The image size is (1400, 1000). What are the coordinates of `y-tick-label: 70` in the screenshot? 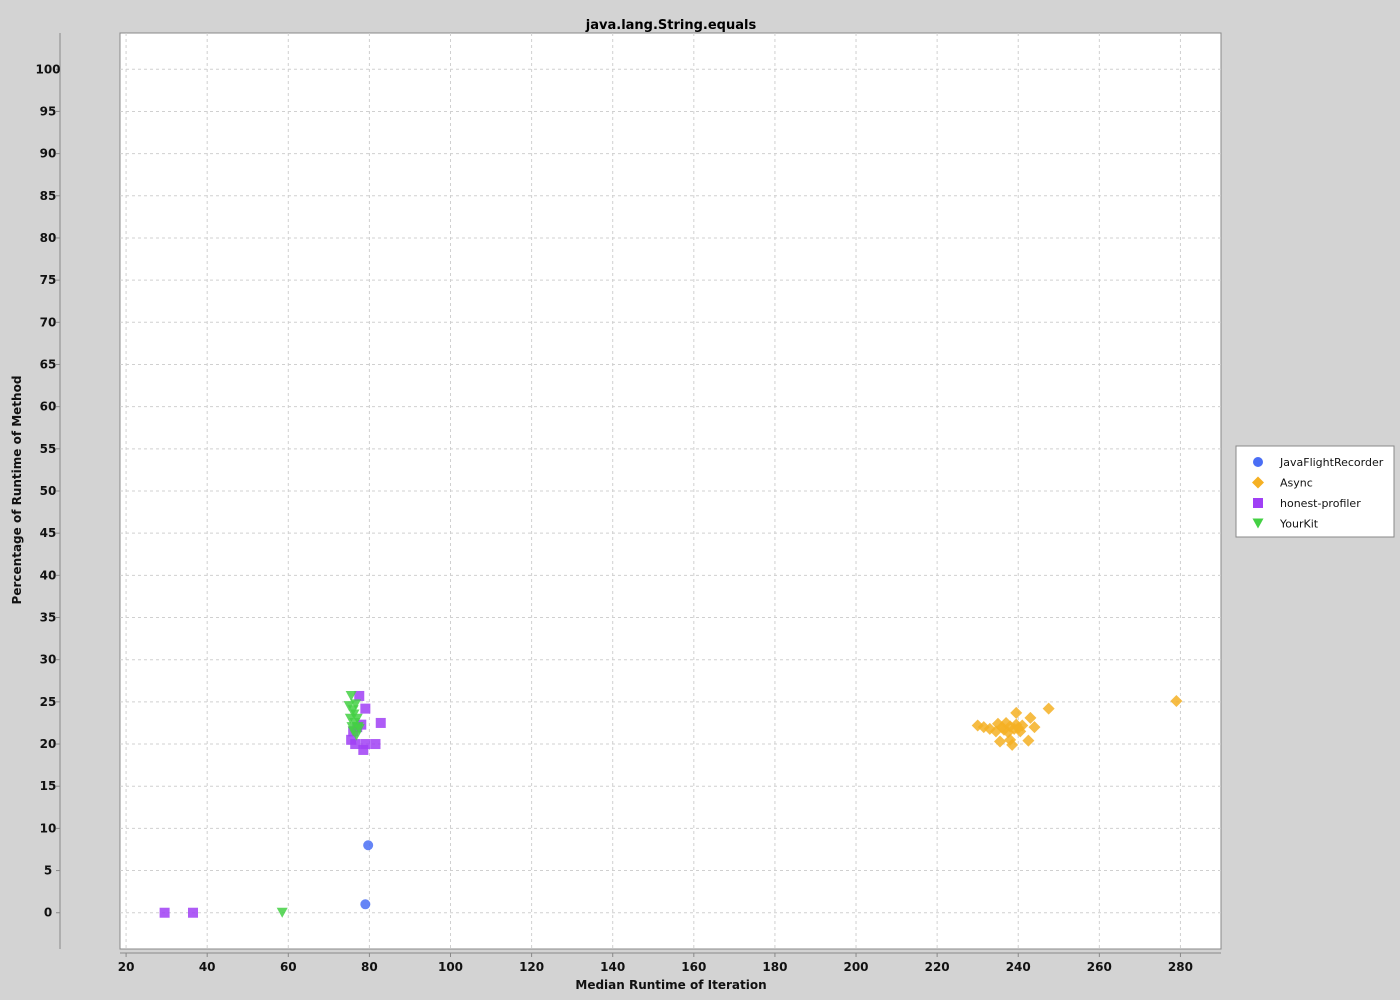 It's located at (48, 322).